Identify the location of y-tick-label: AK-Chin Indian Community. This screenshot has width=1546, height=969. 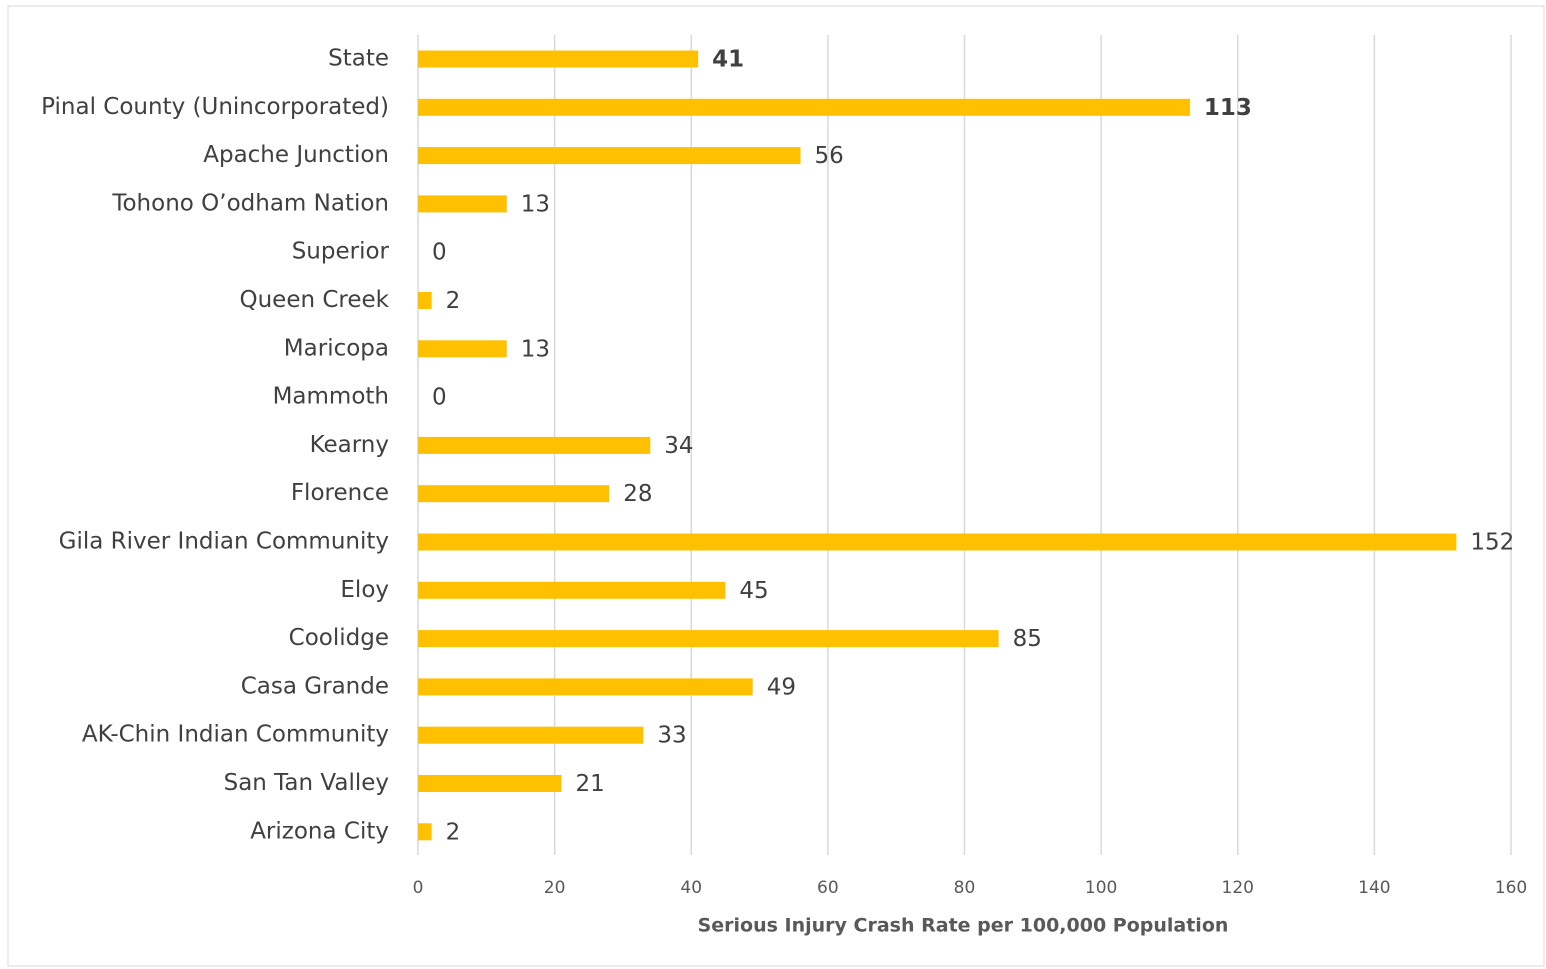
(235, 735).